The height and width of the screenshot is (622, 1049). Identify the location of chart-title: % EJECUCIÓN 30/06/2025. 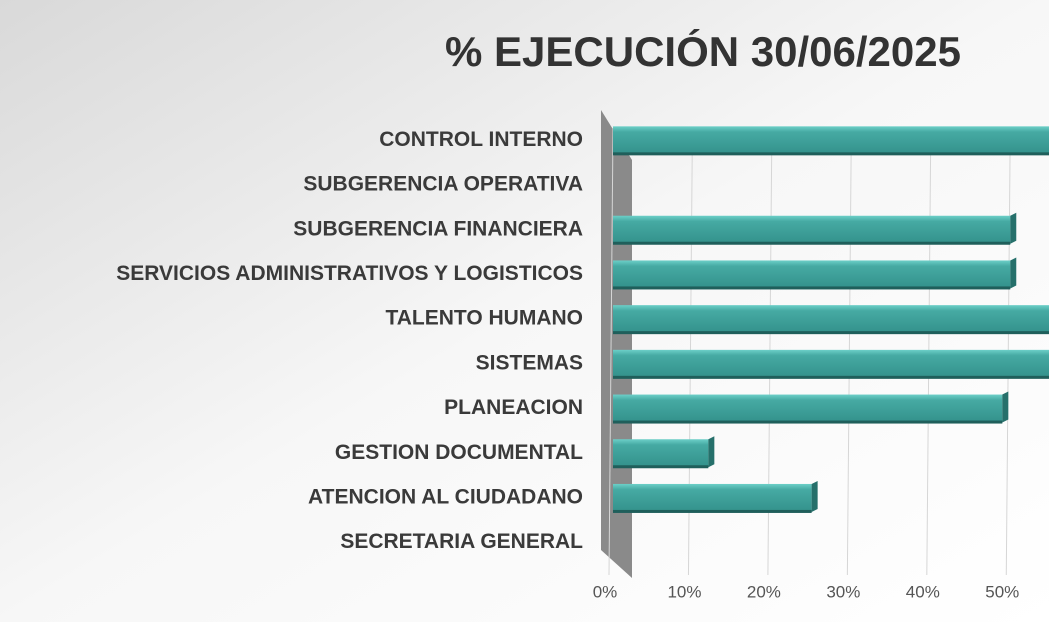
(703, 51).